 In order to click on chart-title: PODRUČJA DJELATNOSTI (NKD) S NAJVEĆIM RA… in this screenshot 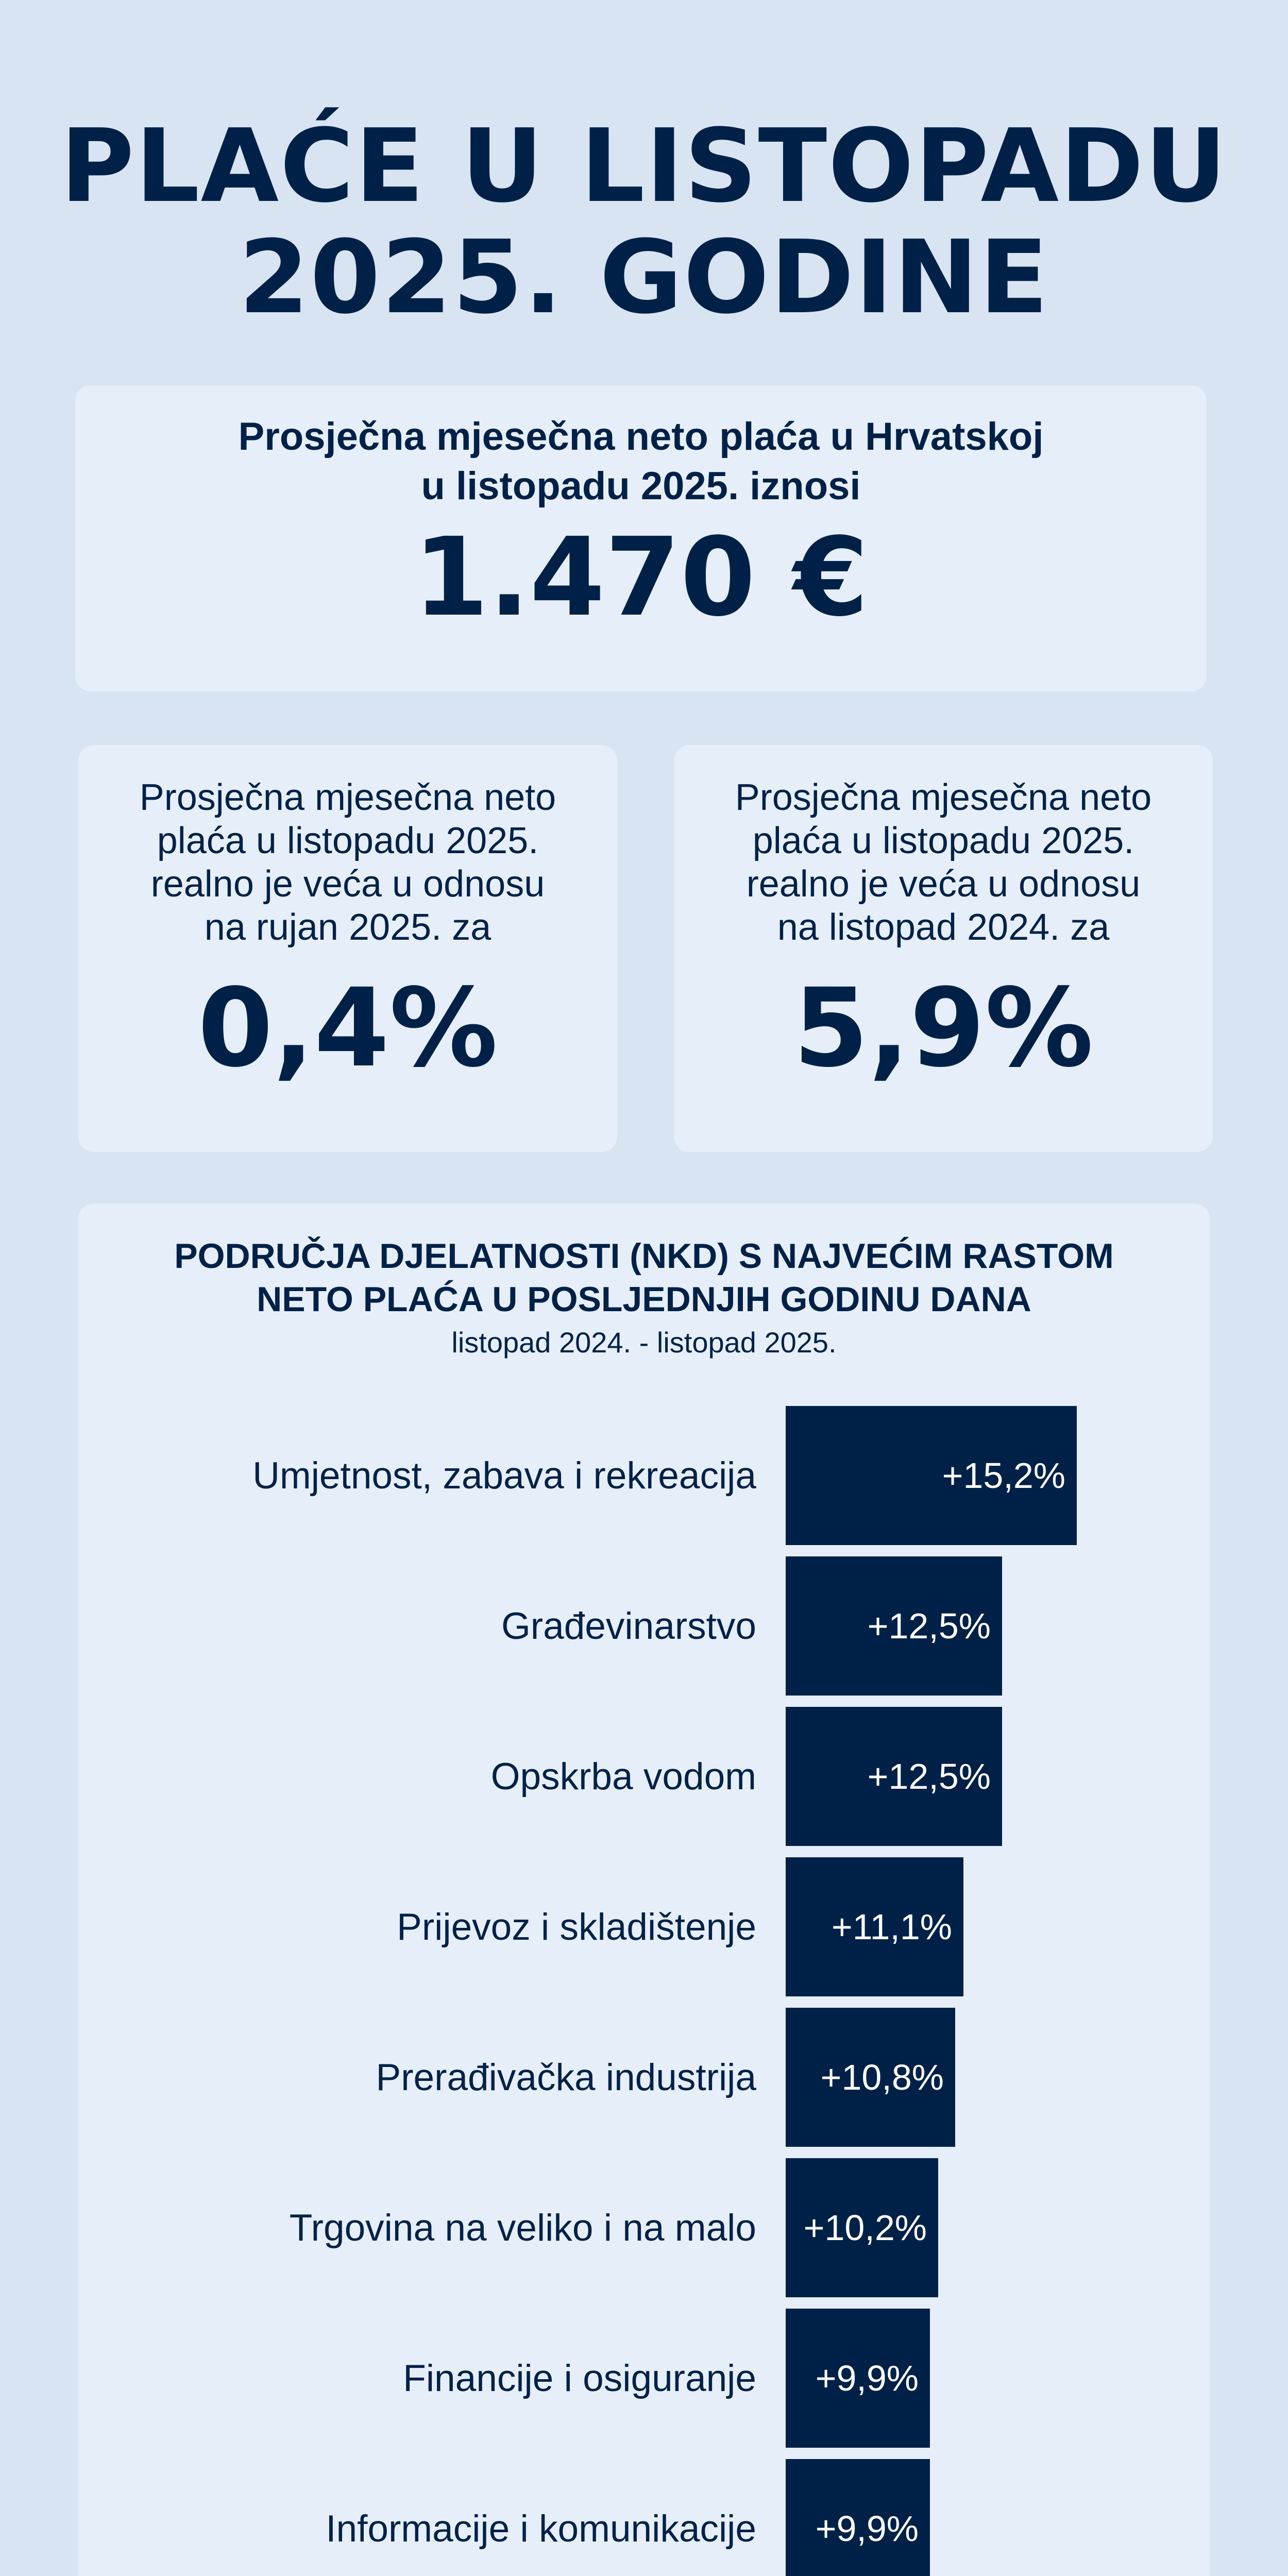, I will do `click(644, 1277)`.